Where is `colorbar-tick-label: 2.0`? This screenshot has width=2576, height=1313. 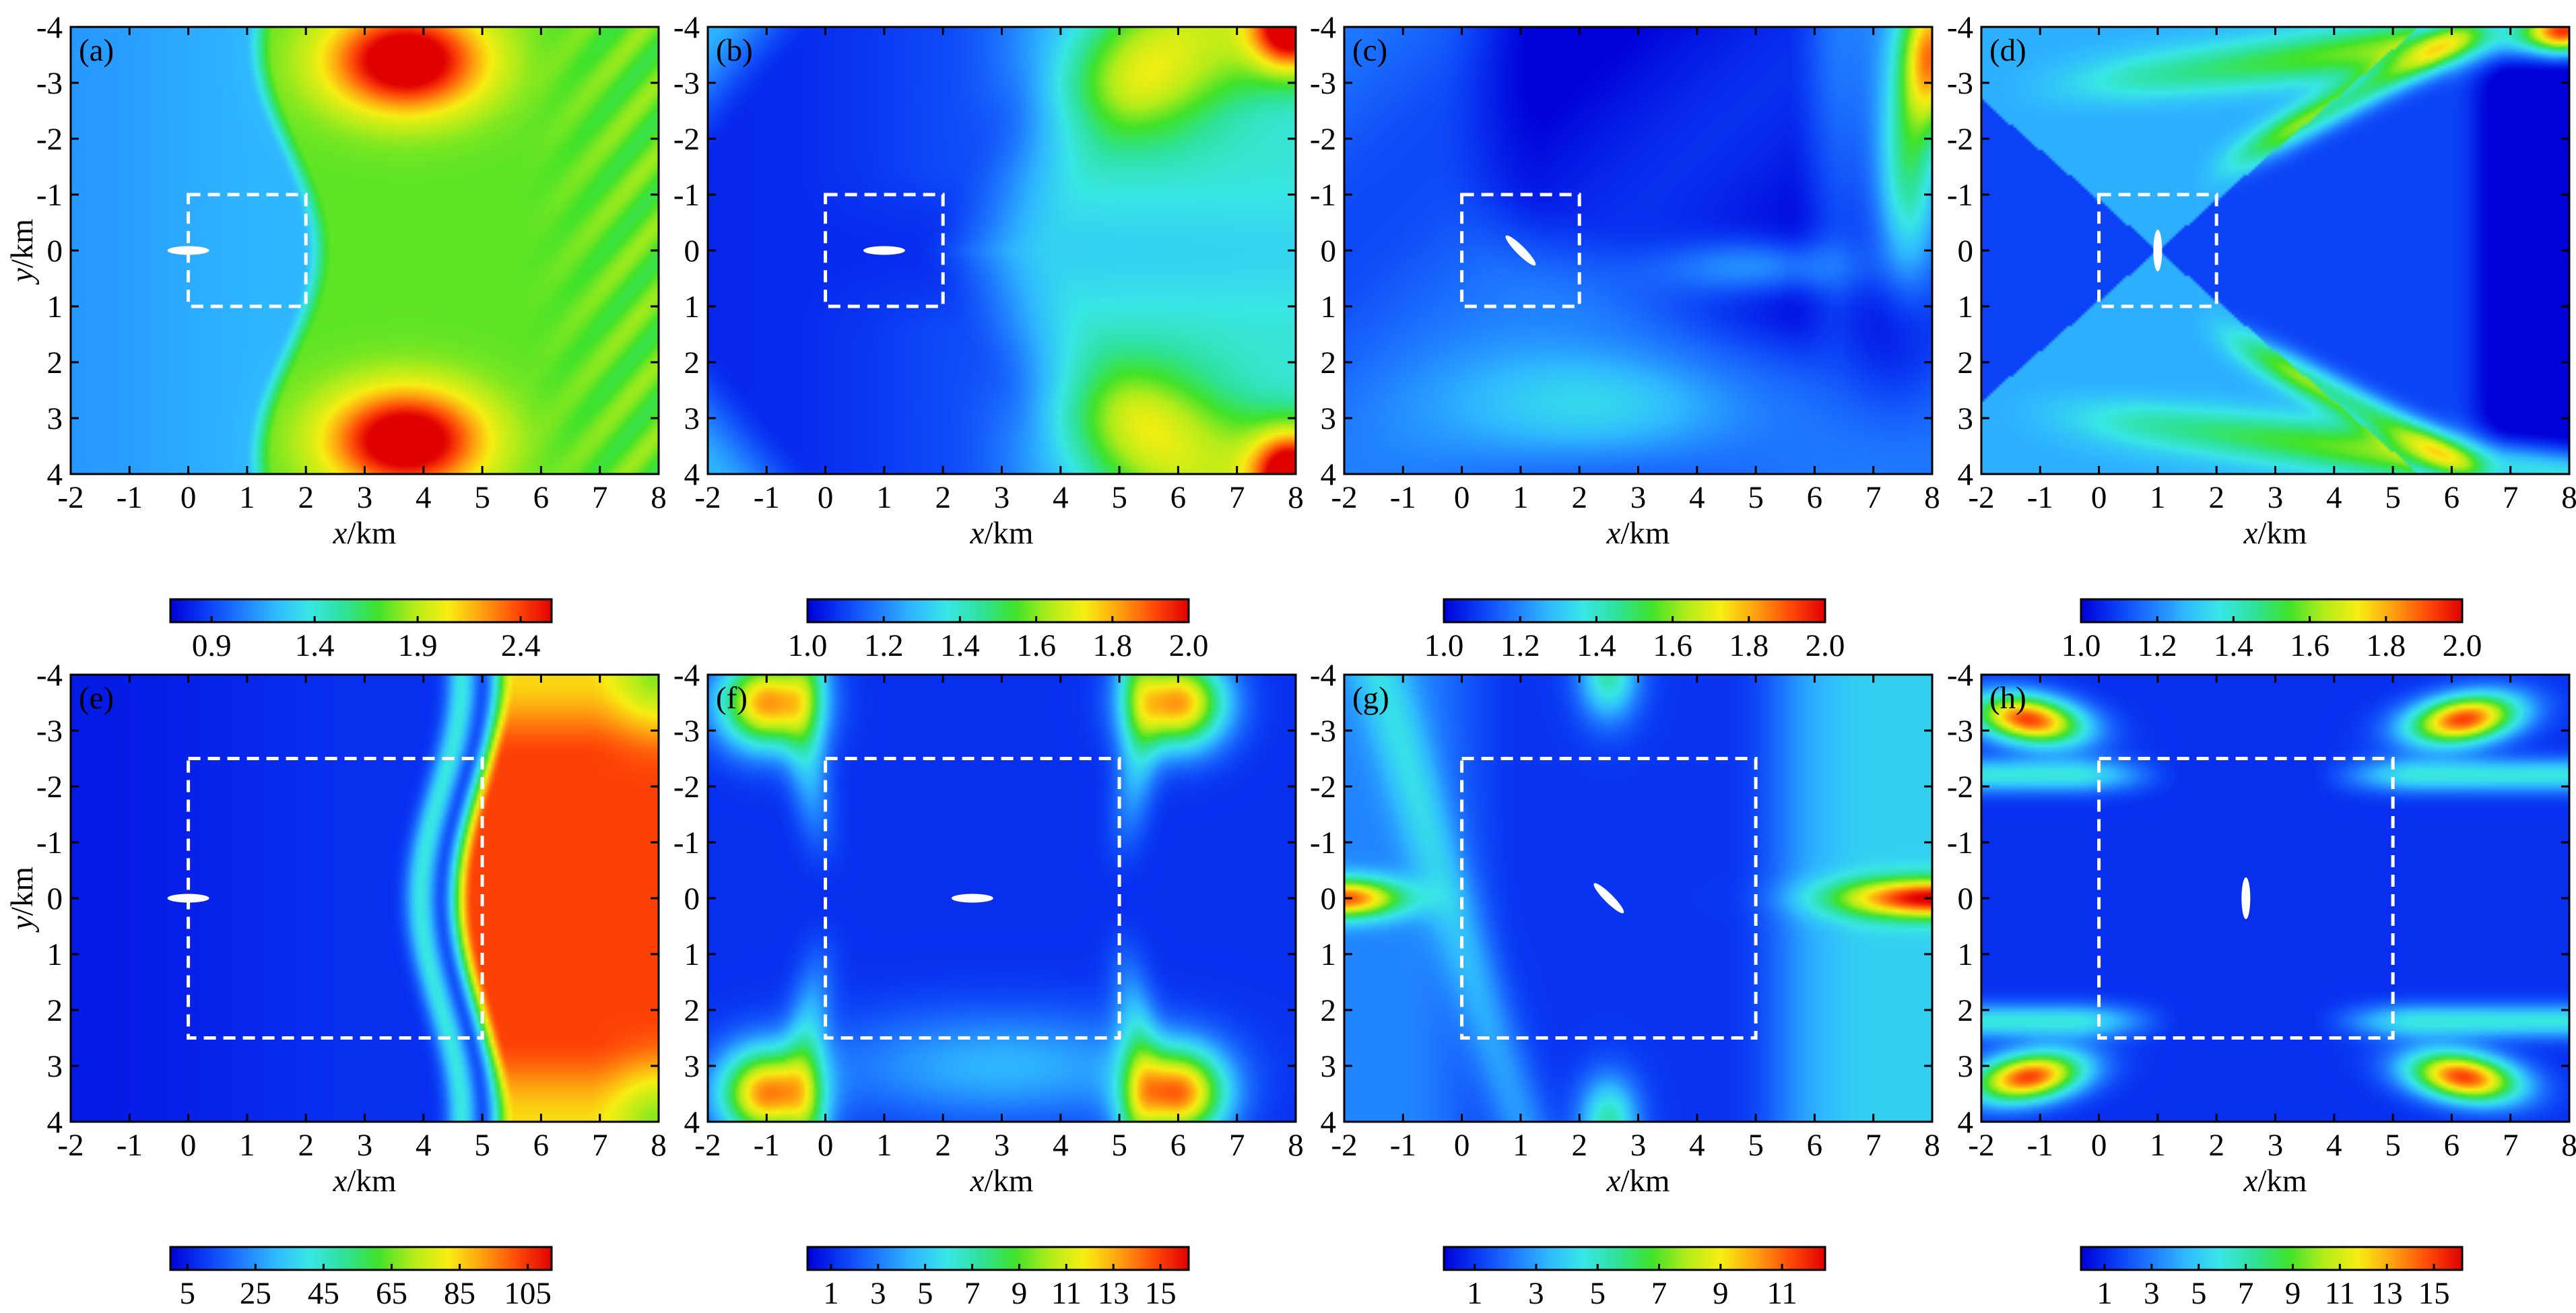 colorbar-tick-label: 2.0 is located at coordinates (1825, 645).